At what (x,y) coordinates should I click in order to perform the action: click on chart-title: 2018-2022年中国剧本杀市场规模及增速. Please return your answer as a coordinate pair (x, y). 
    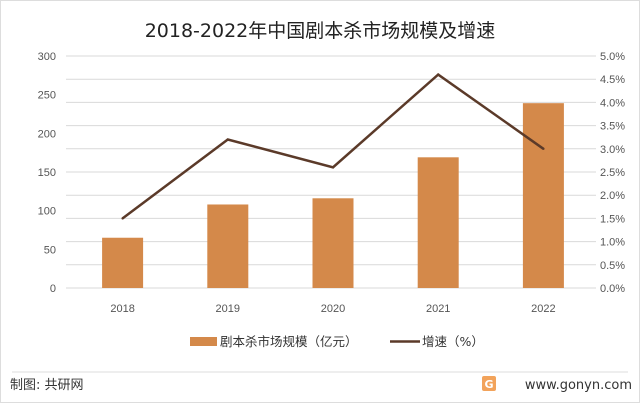
    Looking at the image, I should click on (320, 31).